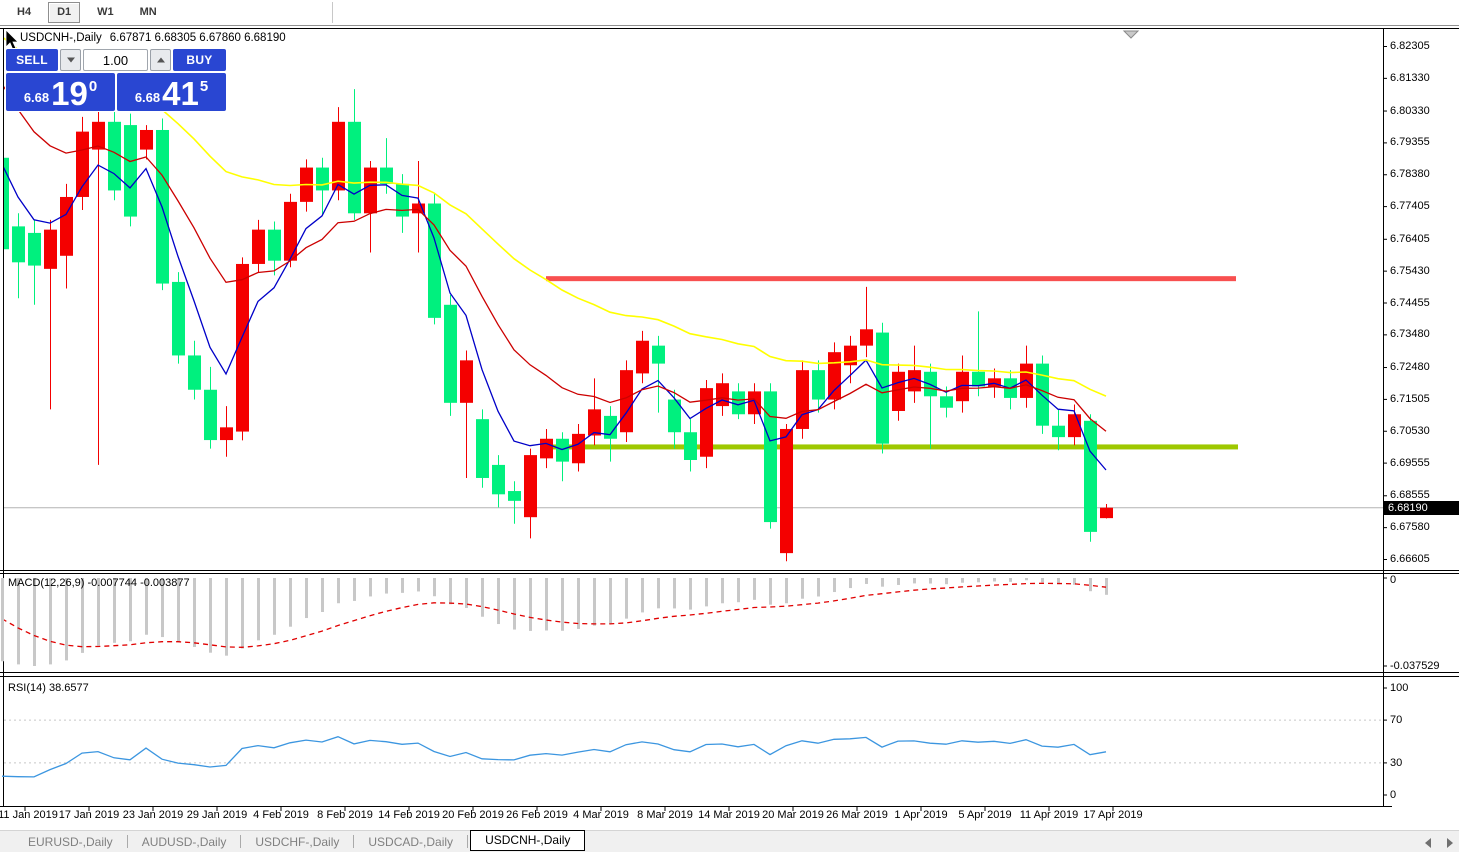 The image size is (1459, 852). Describe the element at coordinates (1410, 270) in the screenshot. I see `price-axis-label: 6.75430` at that location.